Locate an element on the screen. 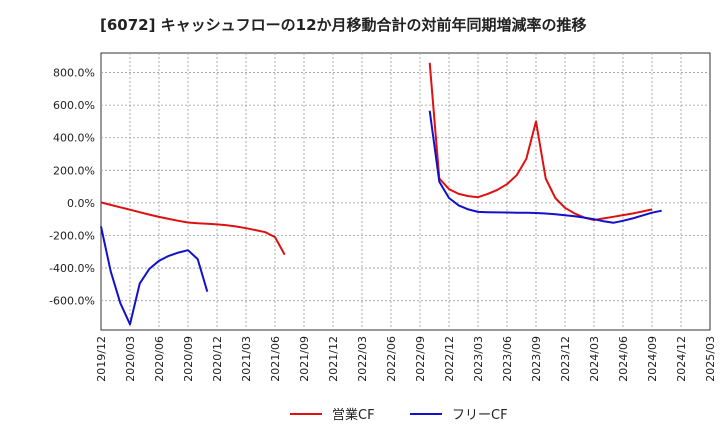 The height and width of the screenshot is (440, 720). x-tick-label: 2019/12 is located at coordinates (101, 359).